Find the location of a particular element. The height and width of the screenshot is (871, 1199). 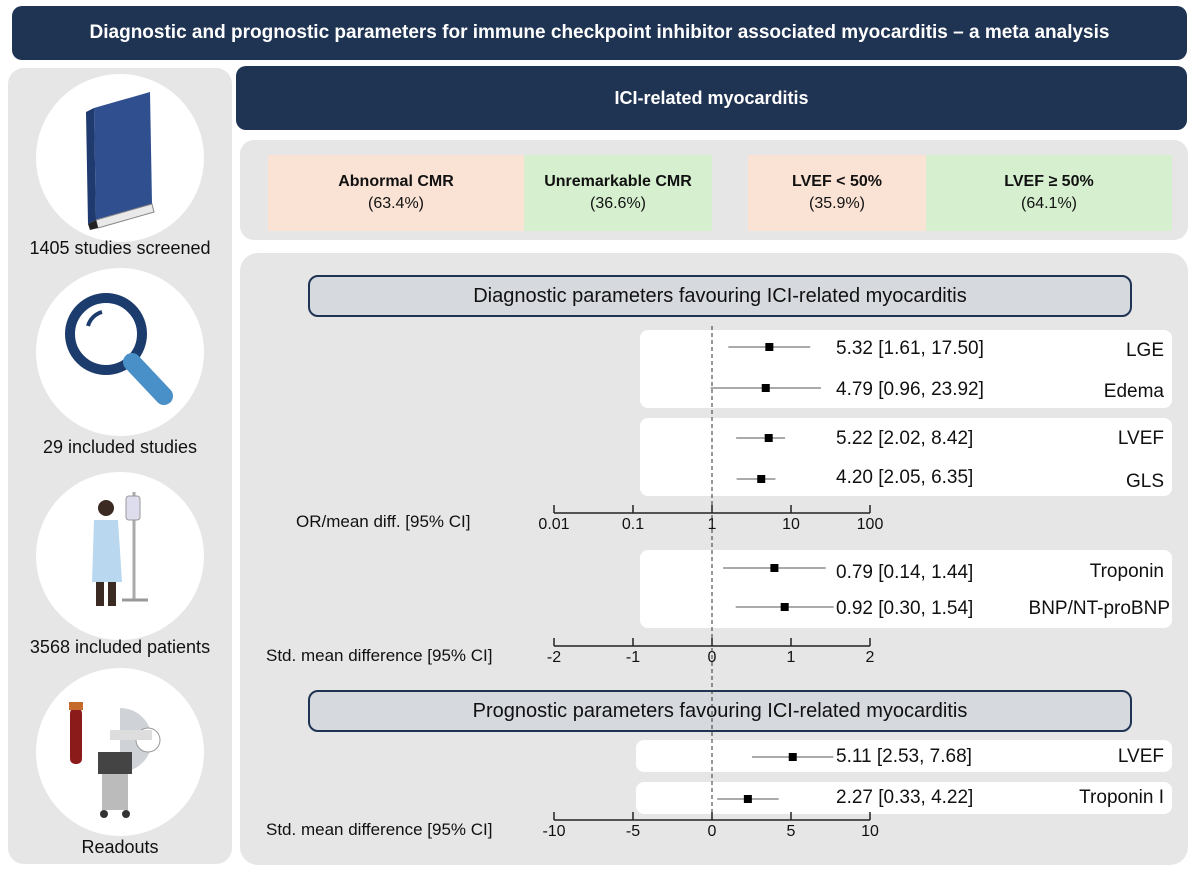

row-label: Troponin is located at coordinates (1126, 571).